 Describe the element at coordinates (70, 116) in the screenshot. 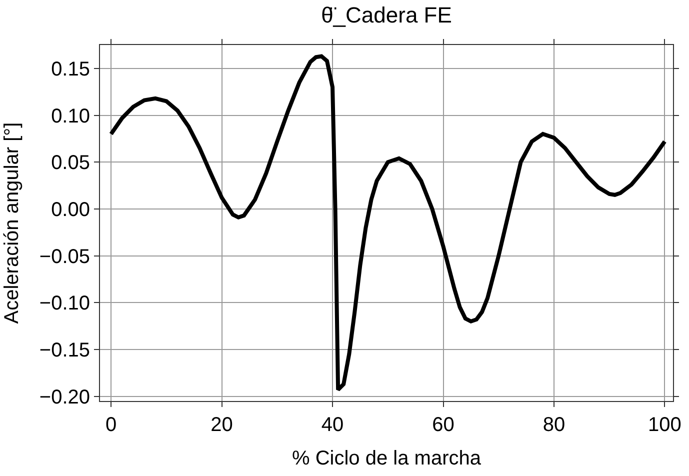

I see `y-tick-label: 0.10` at that location.